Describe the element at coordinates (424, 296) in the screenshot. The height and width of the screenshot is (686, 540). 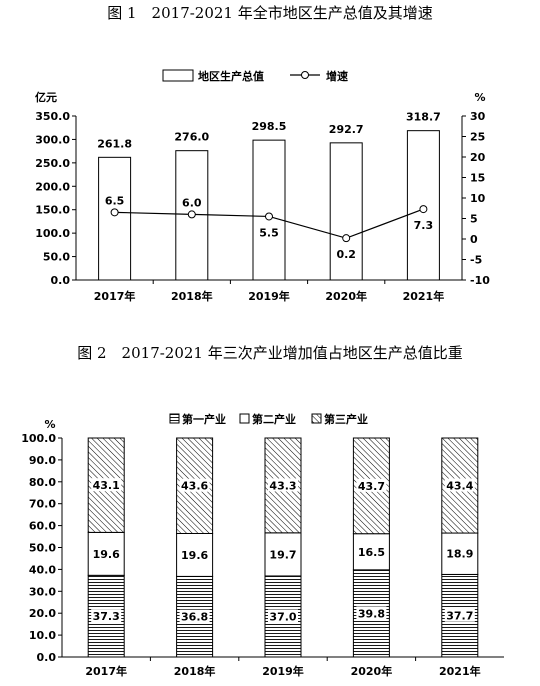
I see `chart1-x-tick-label: 2021年` at that location.